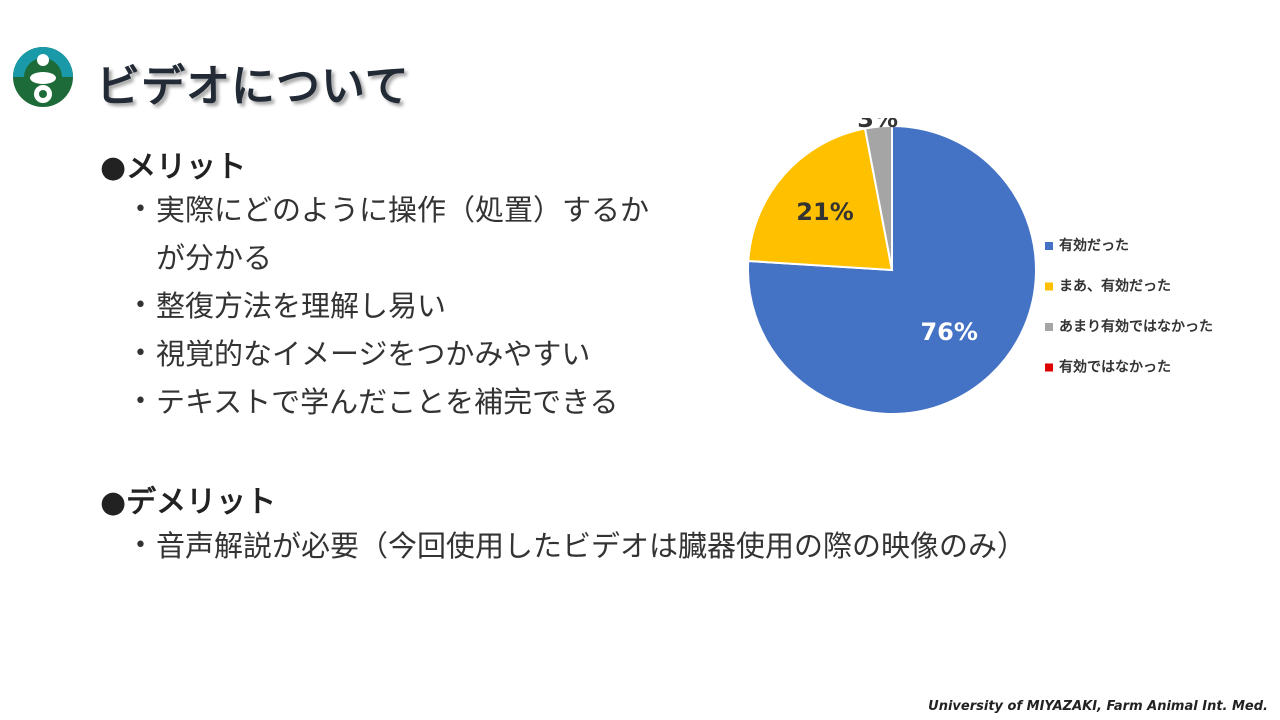 The image size is (1280, 720). I want to click on slice-data-label: 3%, so click(877, 125).